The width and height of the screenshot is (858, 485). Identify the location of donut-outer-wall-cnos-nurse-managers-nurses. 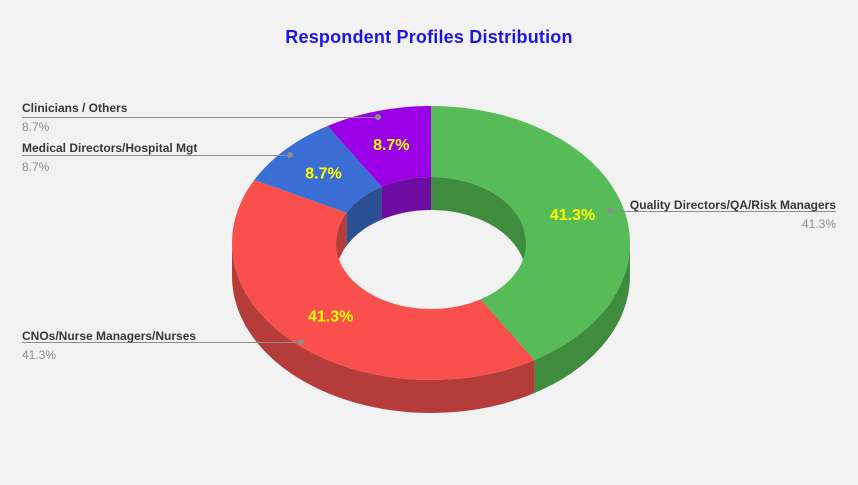
(383, 328).